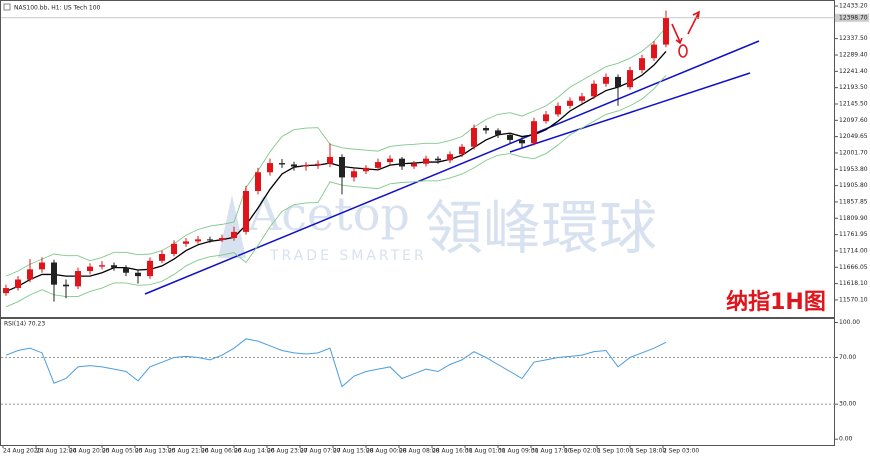 The height and width of the screenshot is (456, 870). Describe the element at coordinates (846, 439) in the screenshot. I see `y-tick-label: 0.00` at that location.